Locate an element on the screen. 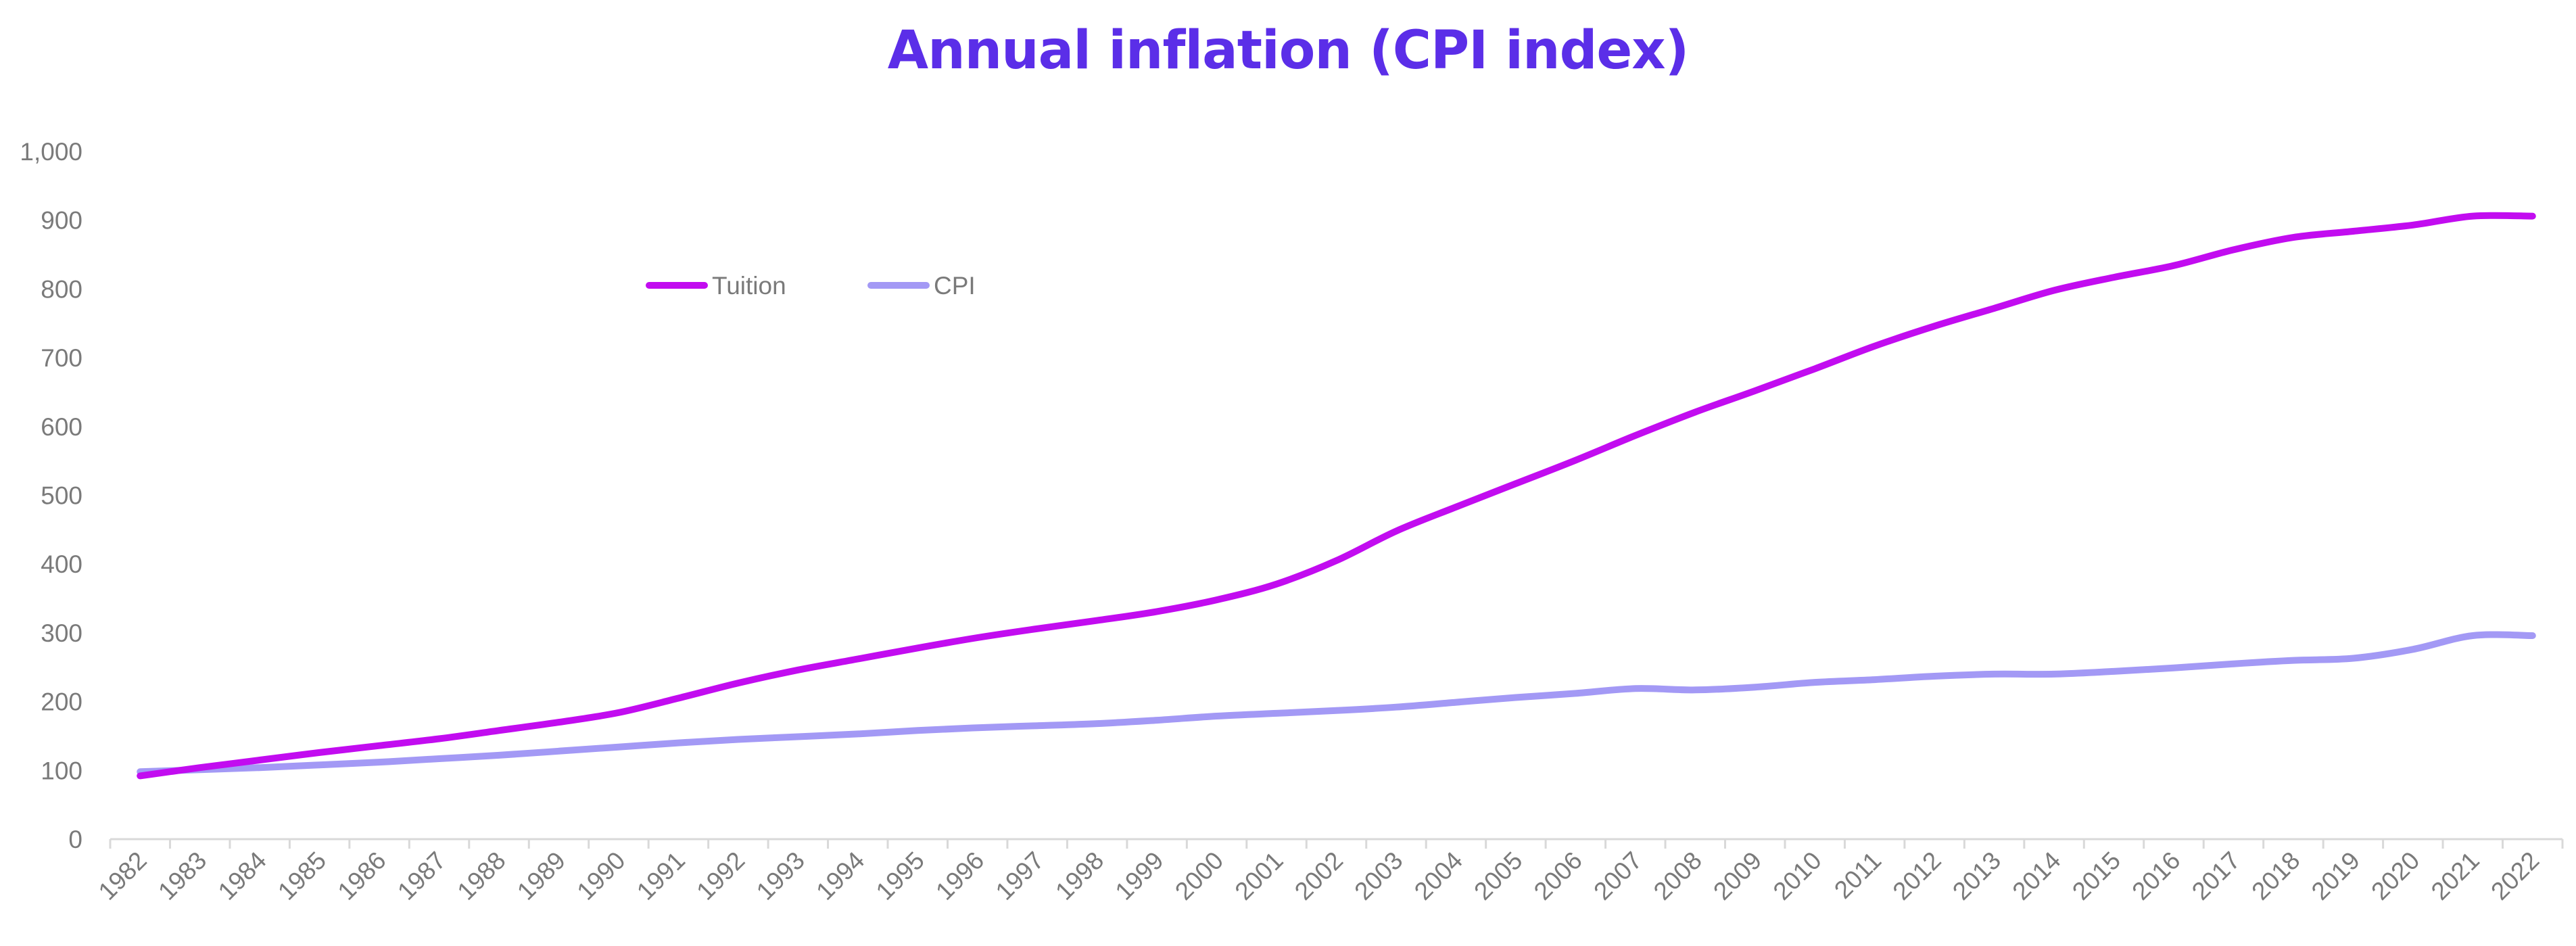 The width and height of the screenshot is (2576, 946). x-tick-label: 2021 is located at coordinates (2455, 876).